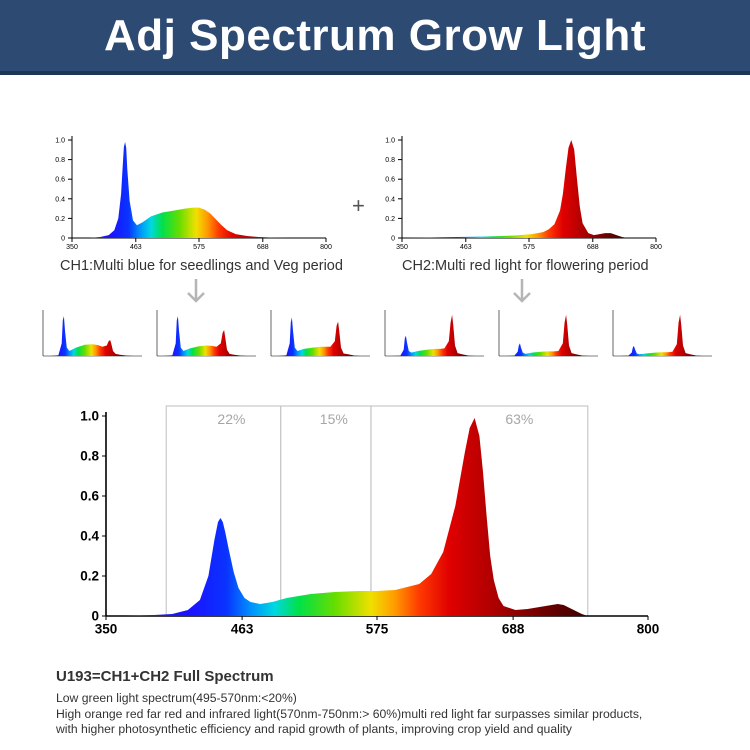  I want to click on ch1-plot: 0 0.2 0.4 0.6 0.8 1.0 350 463 575 688 800, so click(193, 193).